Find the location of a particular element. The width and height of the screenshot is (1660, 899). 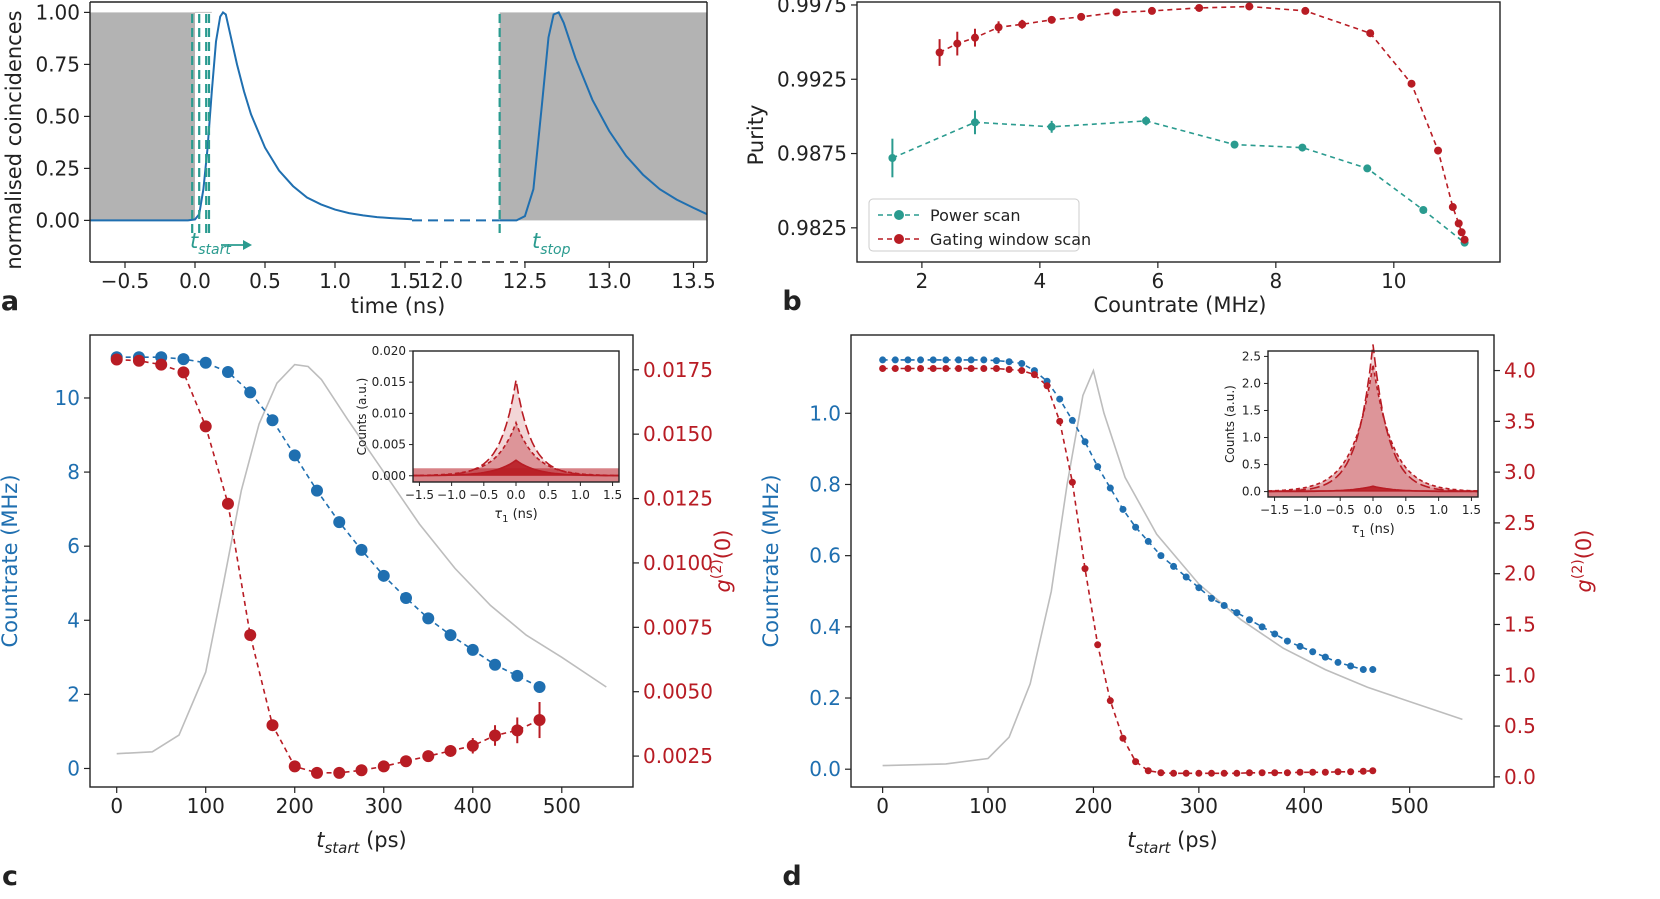

y-tick-label-right: 1.0 is located at coordinates (1520, 675).